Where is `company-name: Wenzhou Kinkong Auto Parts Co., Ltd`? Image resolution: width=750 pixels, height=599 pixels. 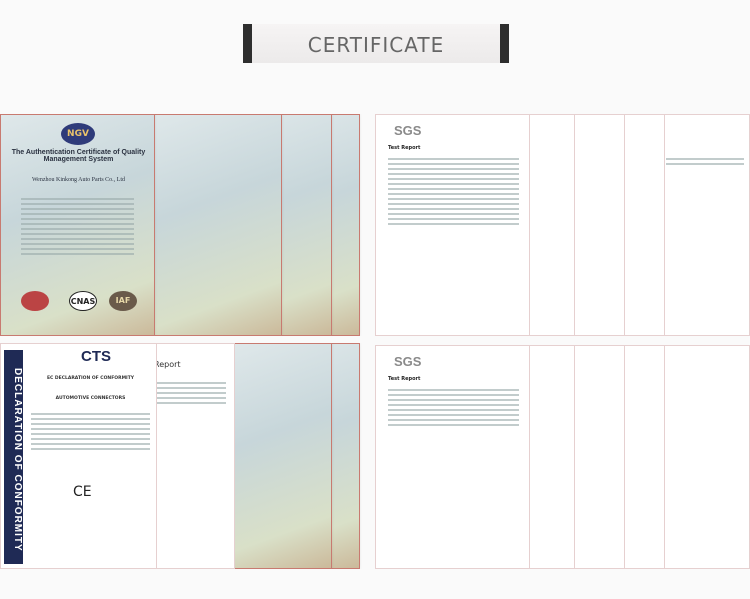 company-name: Wenzhou Kinkong Auto Parts Co., Ltd is located at coordinates (78, 180).